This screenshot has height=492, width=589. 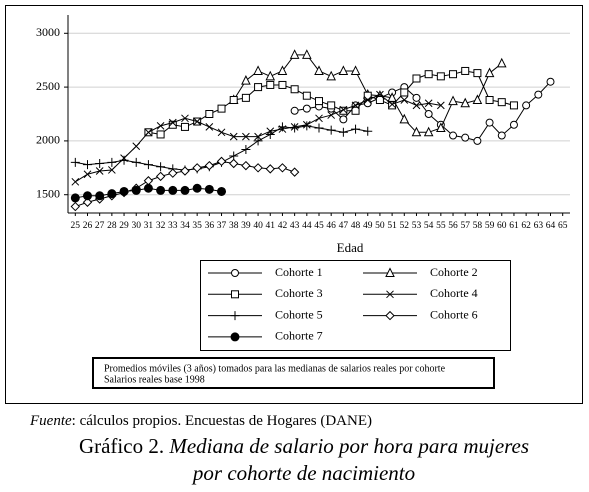 I want to click on x-tick-label: 53, so click(x=417, y=226).